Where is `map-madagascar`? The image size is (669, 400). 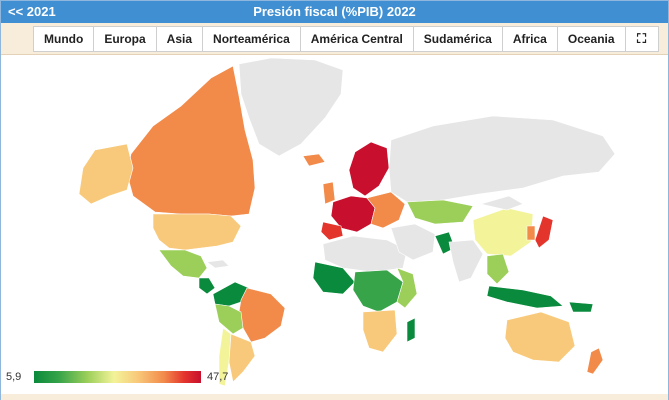 map-madagascar is located at coordinates (411, 330).